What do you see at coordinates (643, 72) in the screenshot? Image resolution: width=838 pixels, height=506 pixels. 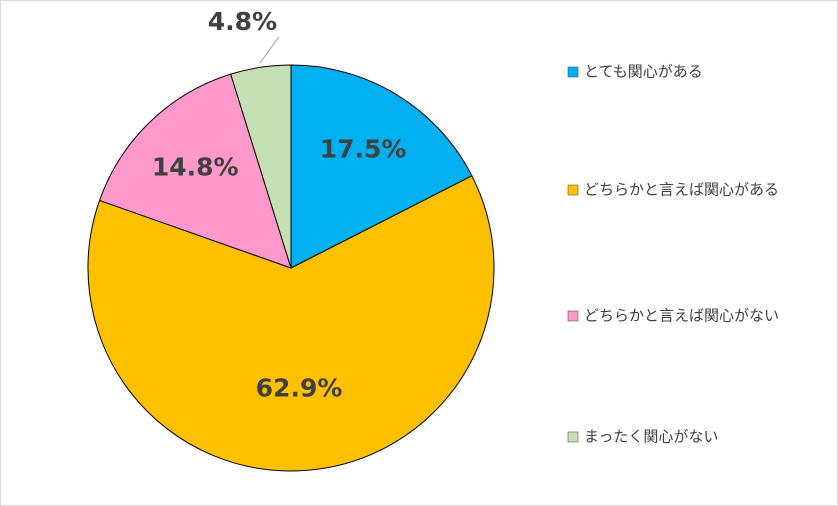 I see `legend-label: とても関心がある` at bounding box center [643, 72].